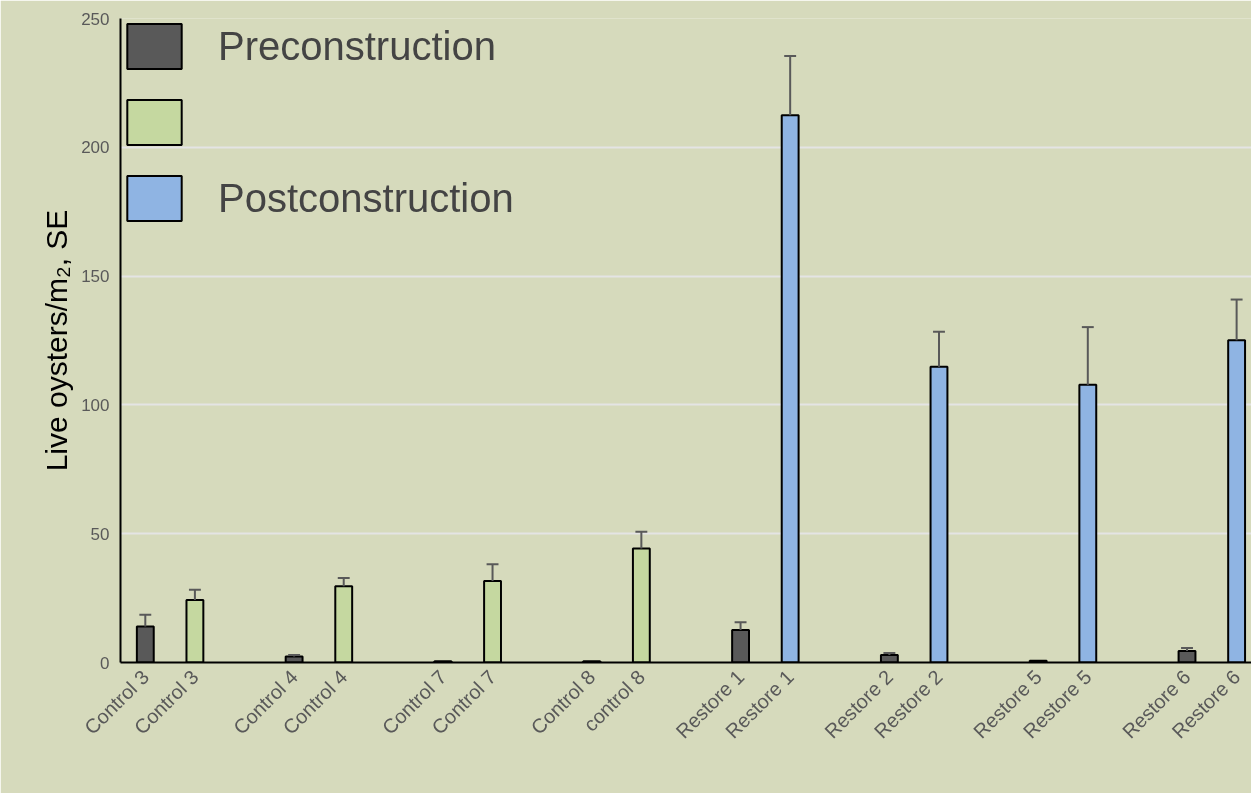 The image size is (1251, 793). Describe the element at coordinates (100, 534) in the screenshot. I see `y-tick-label: 50` at that location.